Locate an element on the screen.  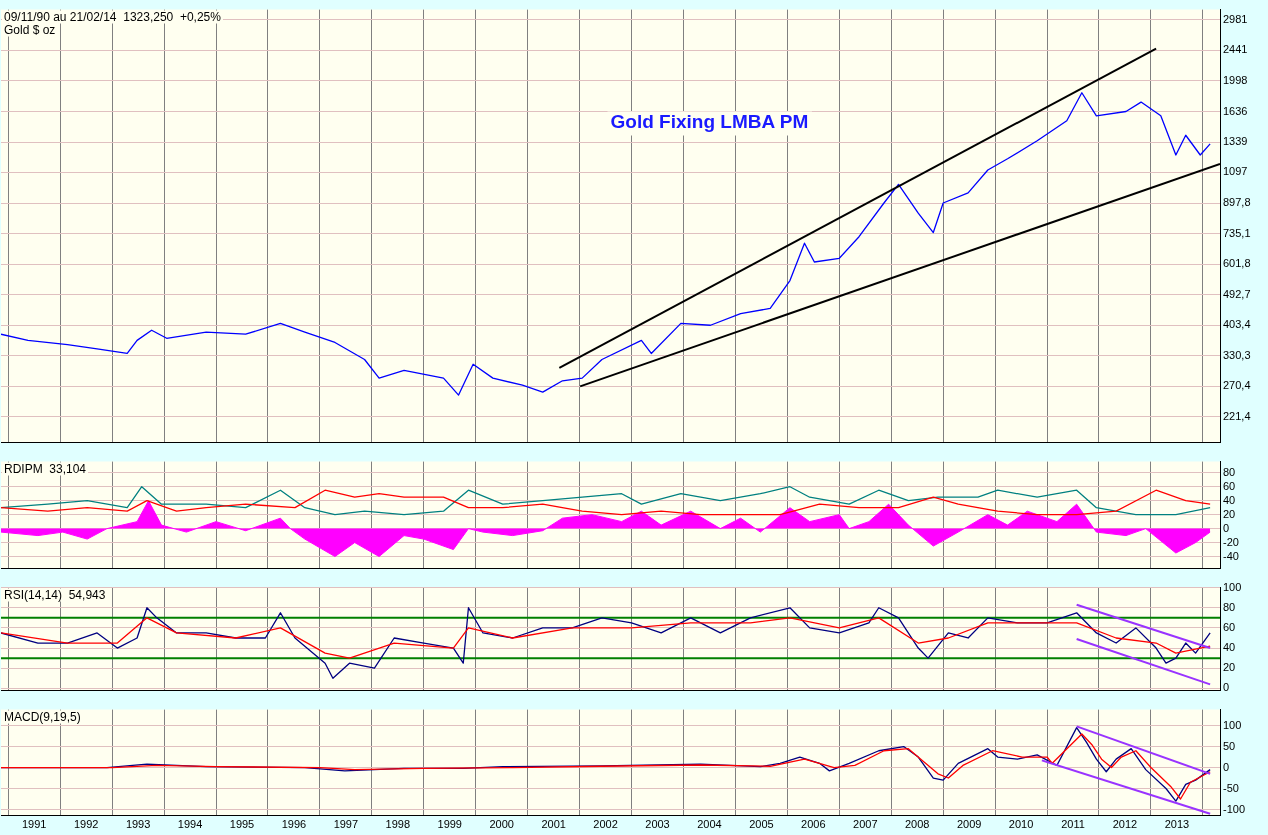
x-tick-label: 1999 is located at coordinates (449, 824).